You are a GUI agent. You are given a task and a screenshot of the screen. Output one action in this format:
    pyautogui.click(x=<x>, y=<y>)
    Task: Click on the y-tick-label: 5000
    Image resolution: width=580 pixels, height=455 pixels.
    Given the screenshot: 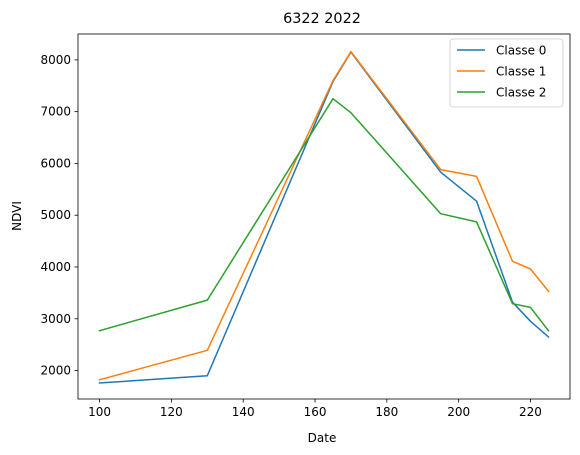 What is the action you would take?
    pyautogui.click(x=55, y=215)
    